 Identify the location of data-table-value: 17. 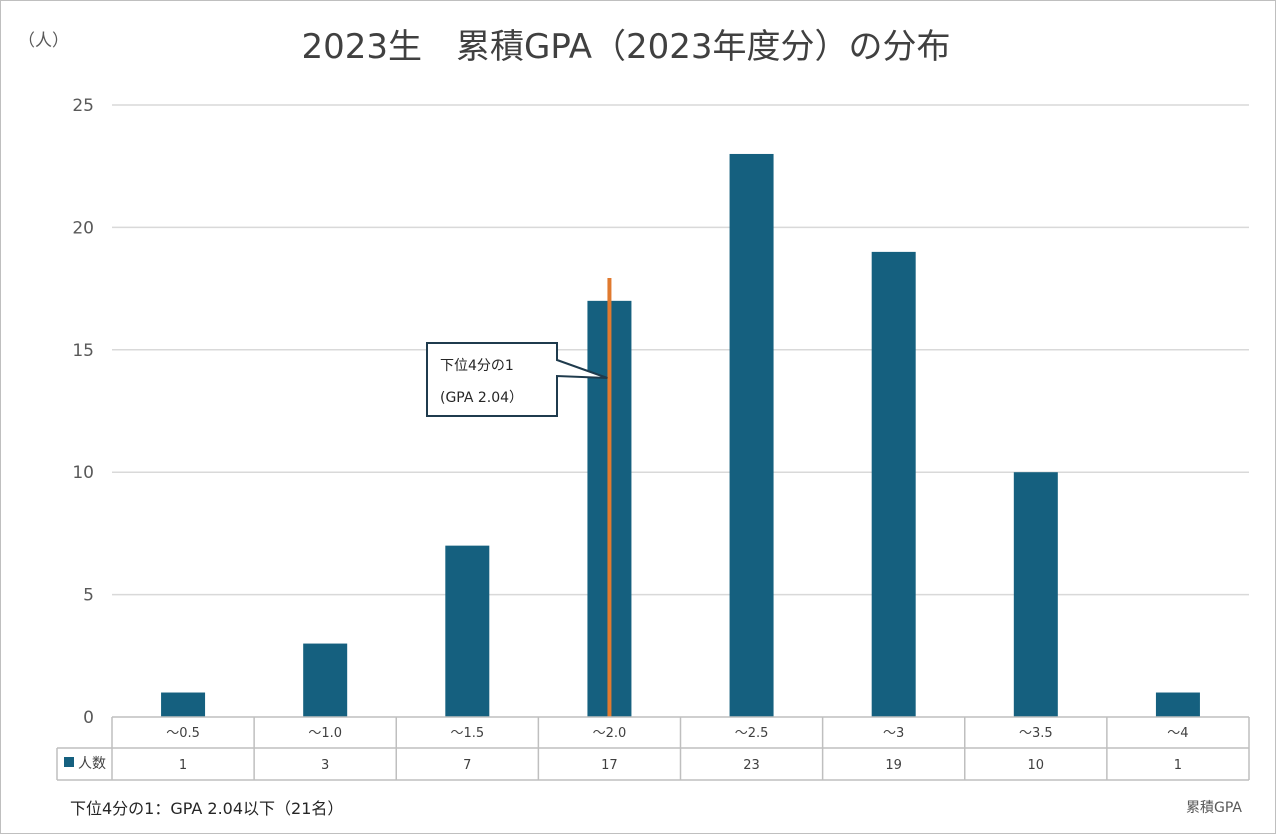
(609, 765).